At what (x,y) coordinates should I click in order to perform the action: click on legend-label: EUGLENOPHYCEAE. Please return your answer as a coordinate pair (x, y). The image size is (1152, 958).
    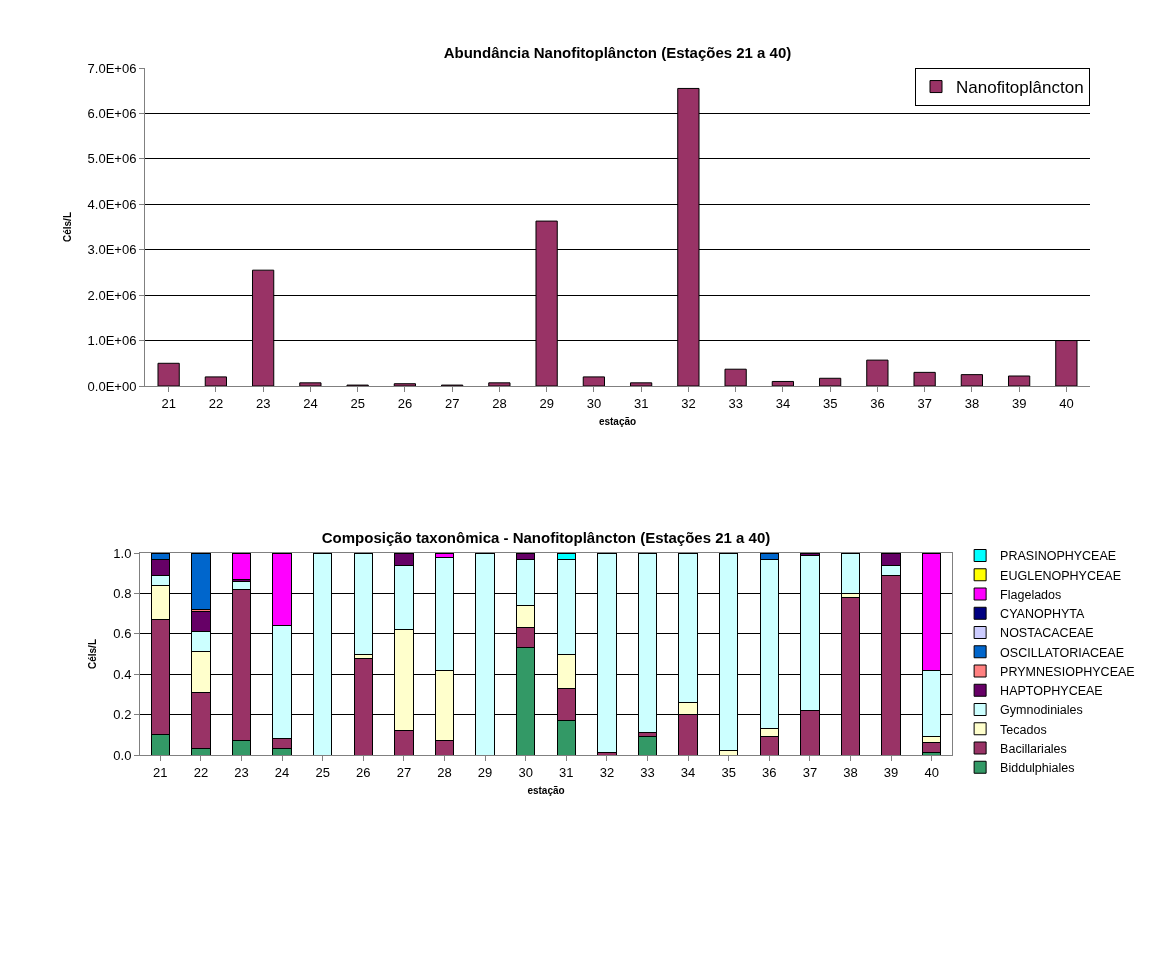
    Looking at the image, I should click on (1060, 575).